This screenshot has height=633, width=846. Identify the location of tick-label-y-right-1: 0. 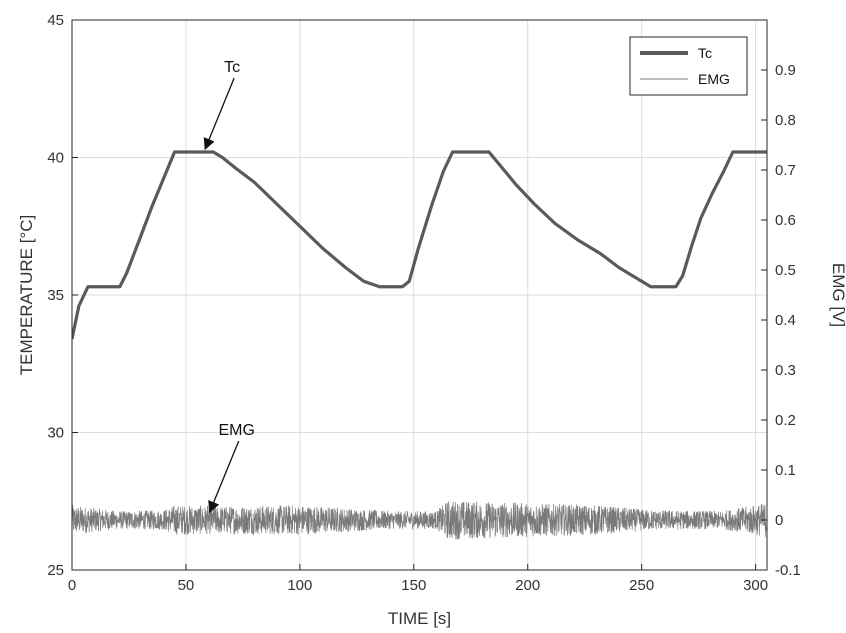
(779, 520).